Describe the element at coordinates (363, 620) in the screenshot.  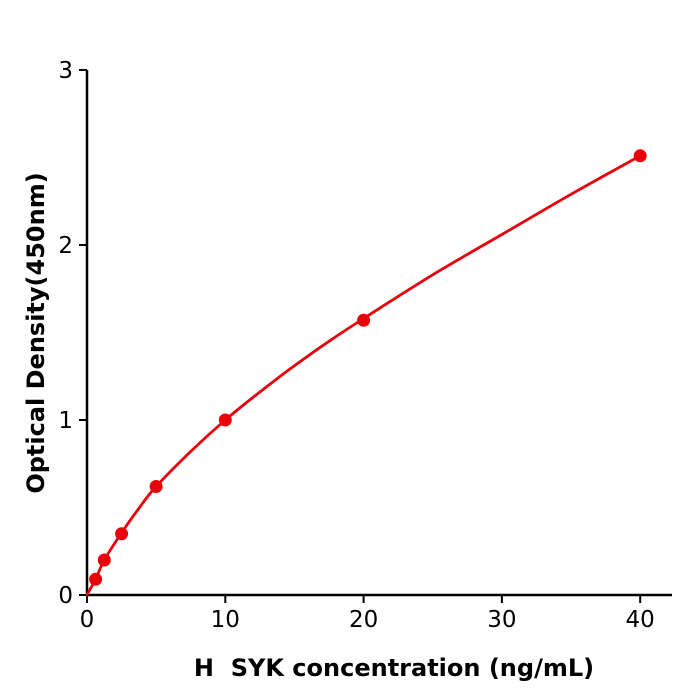
I see `x-tick-label: 20` at that location.